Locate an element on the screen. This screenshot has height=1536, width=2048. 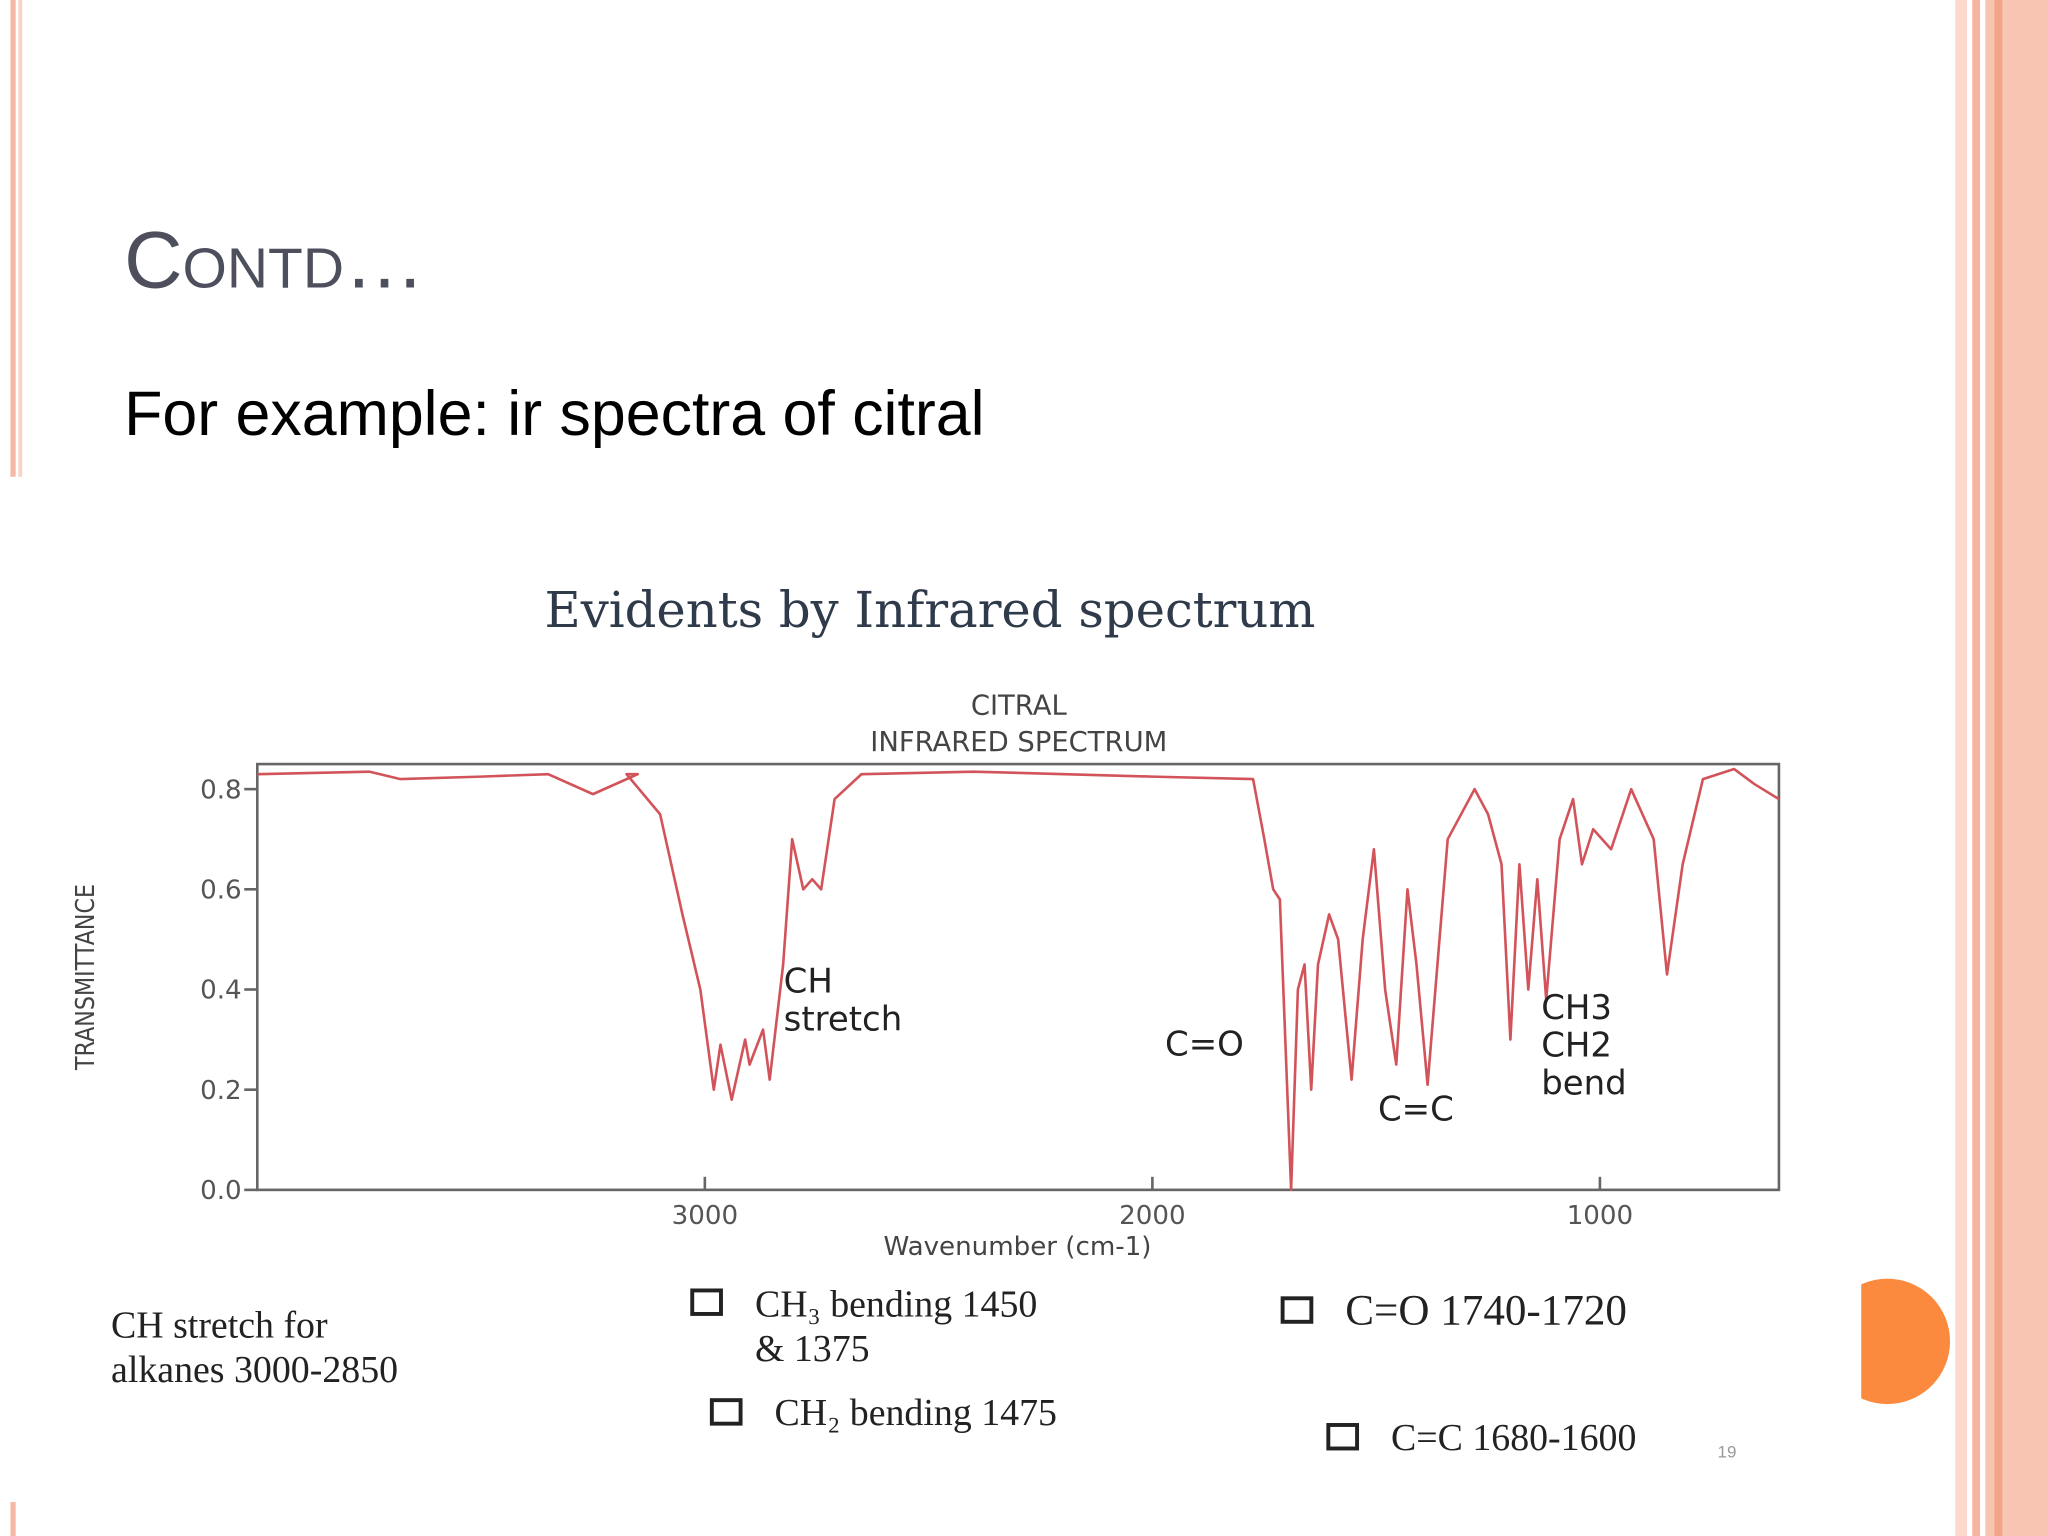
note-text: CH stretch for is located at coordinates (219, 1325).